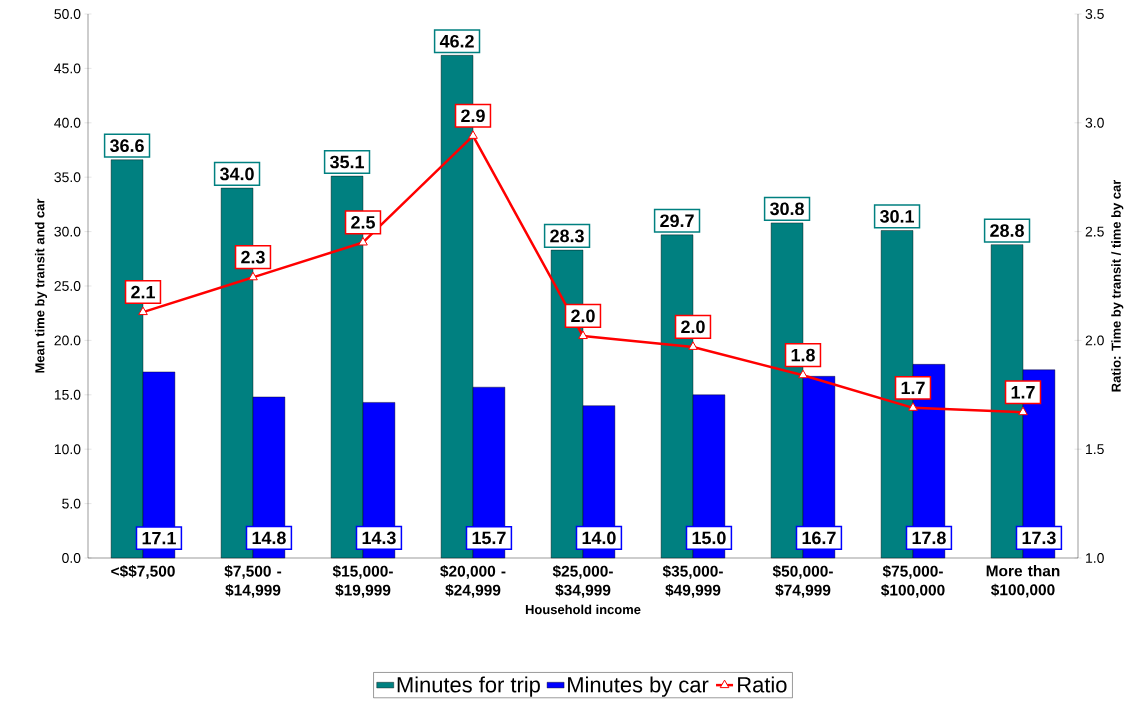  What do you see at coordinates (1095, 558) in the screenshot?
I see `y2-tick-label: 1.0` at bounding box center [1095, 558].